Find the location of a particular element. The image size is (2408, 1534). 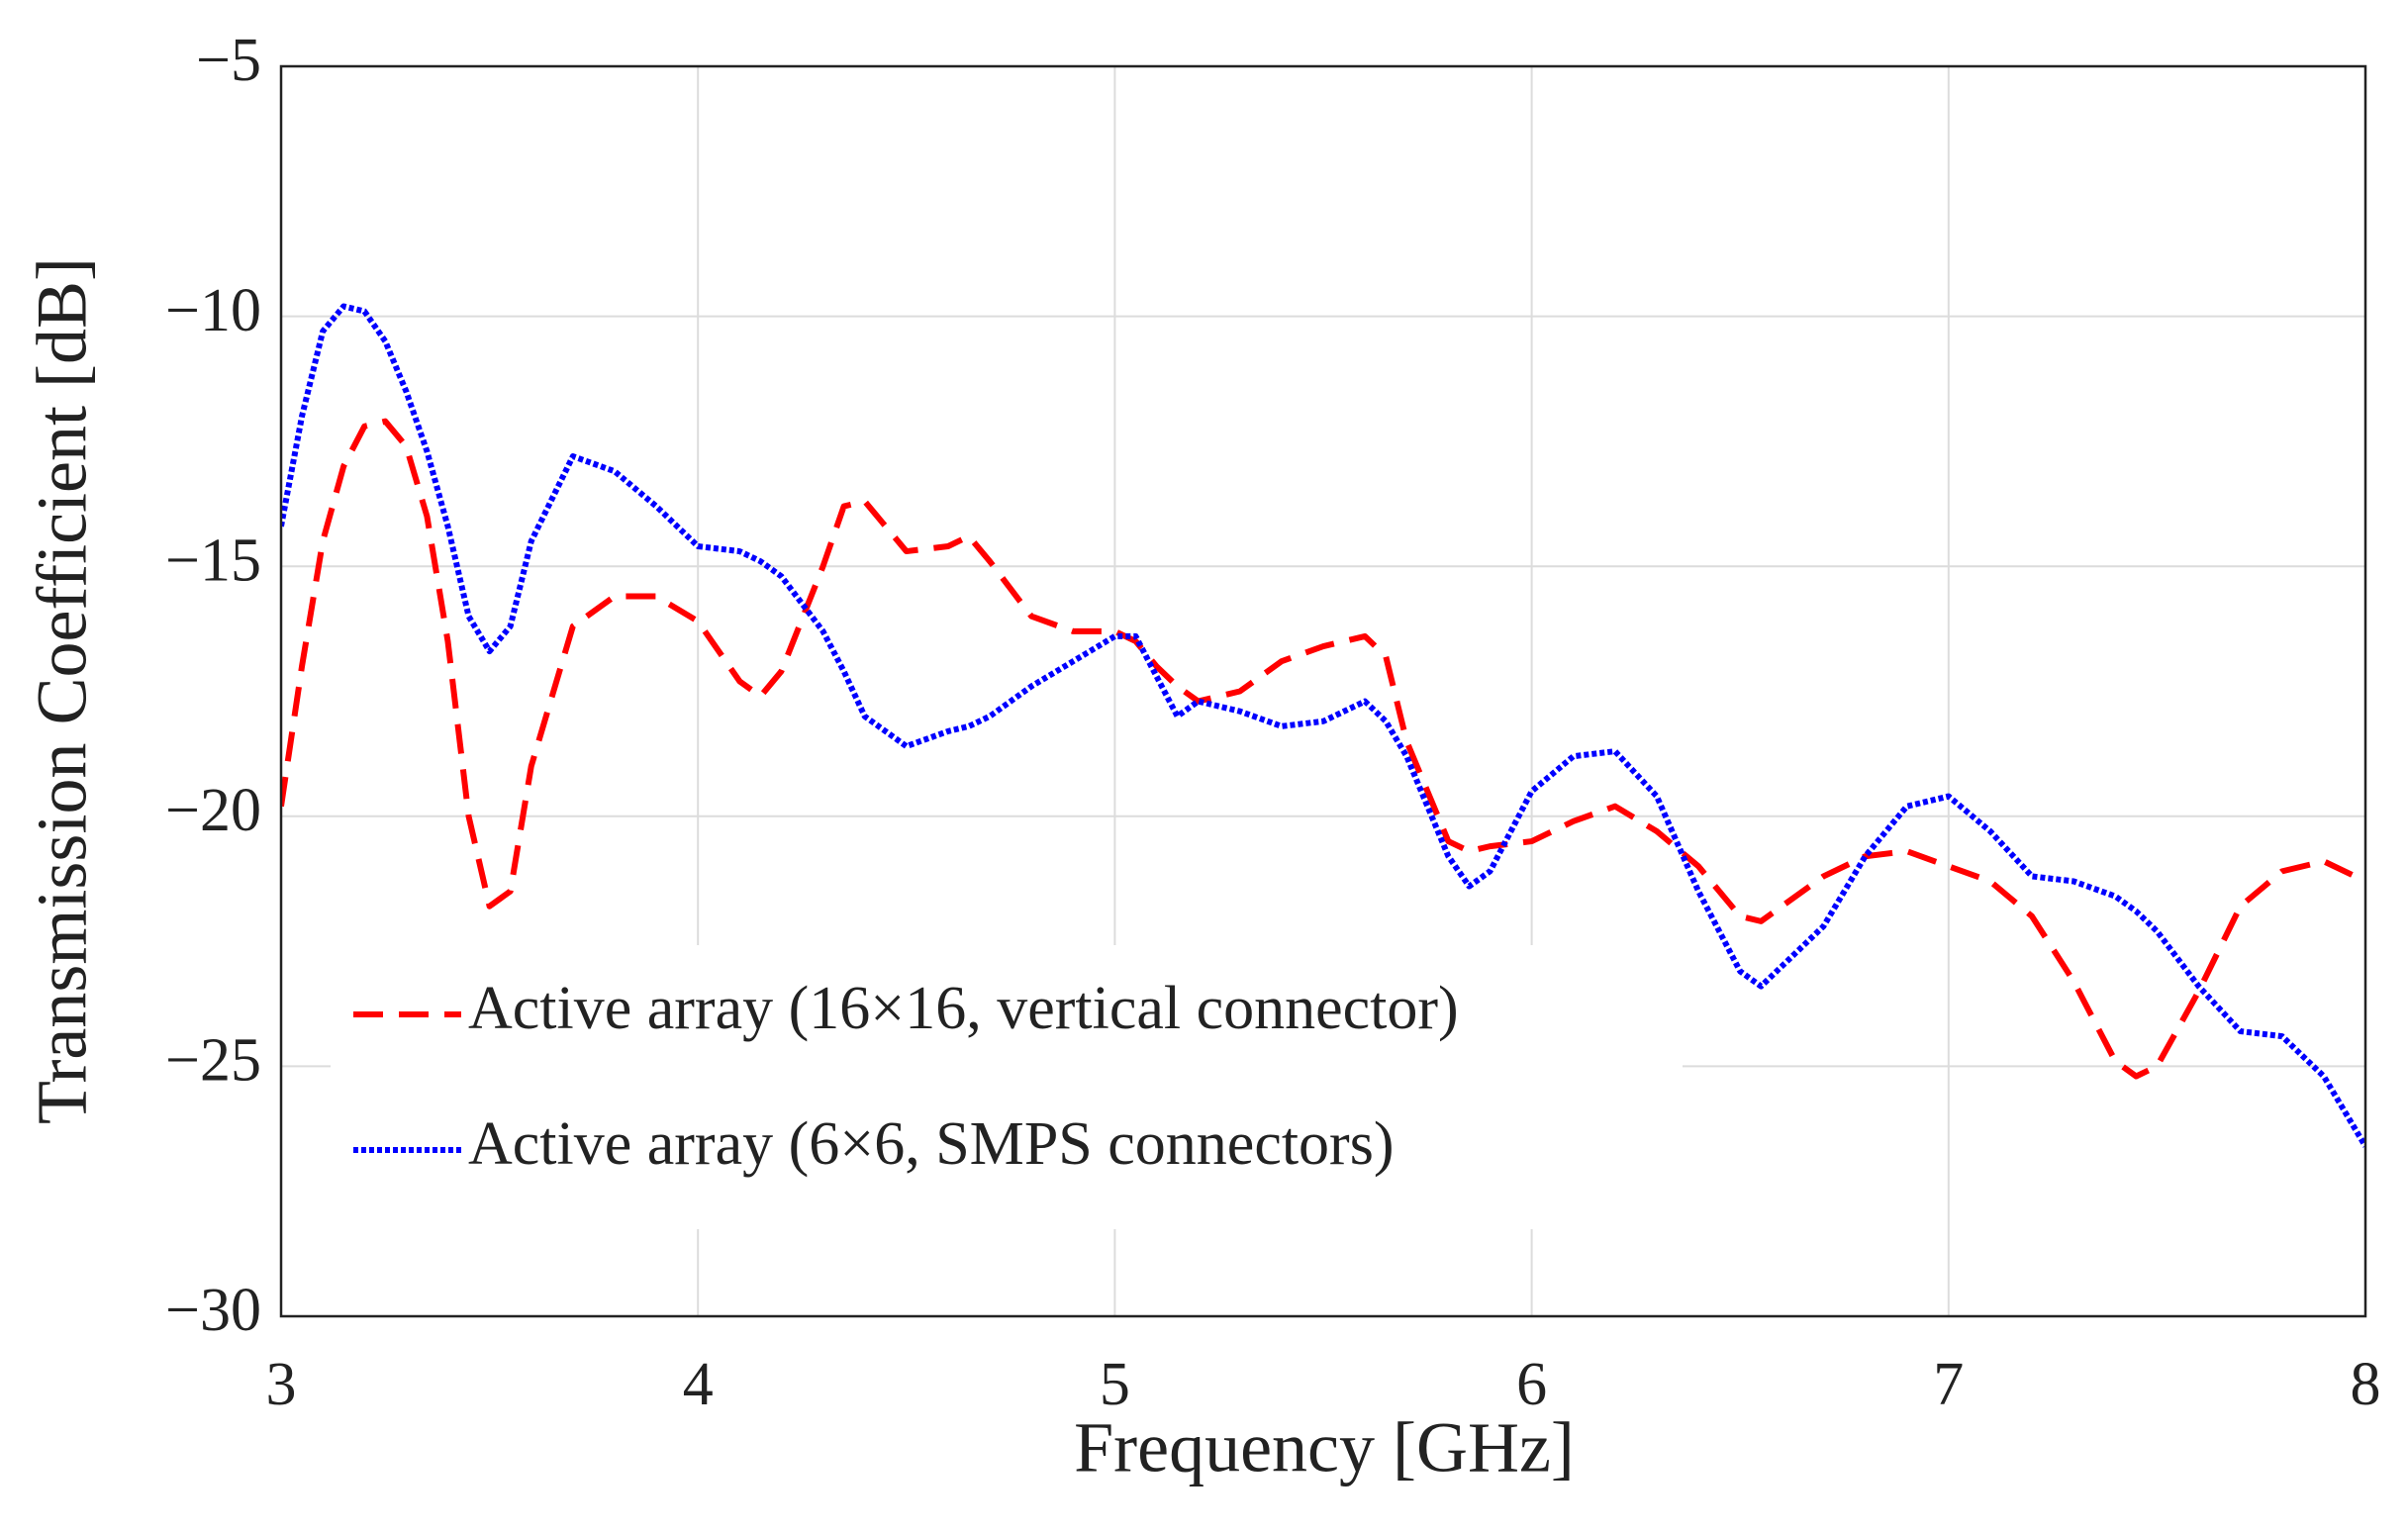

x-axis-label: Frequency [GHz] is located at coordinates (1324, 1447).